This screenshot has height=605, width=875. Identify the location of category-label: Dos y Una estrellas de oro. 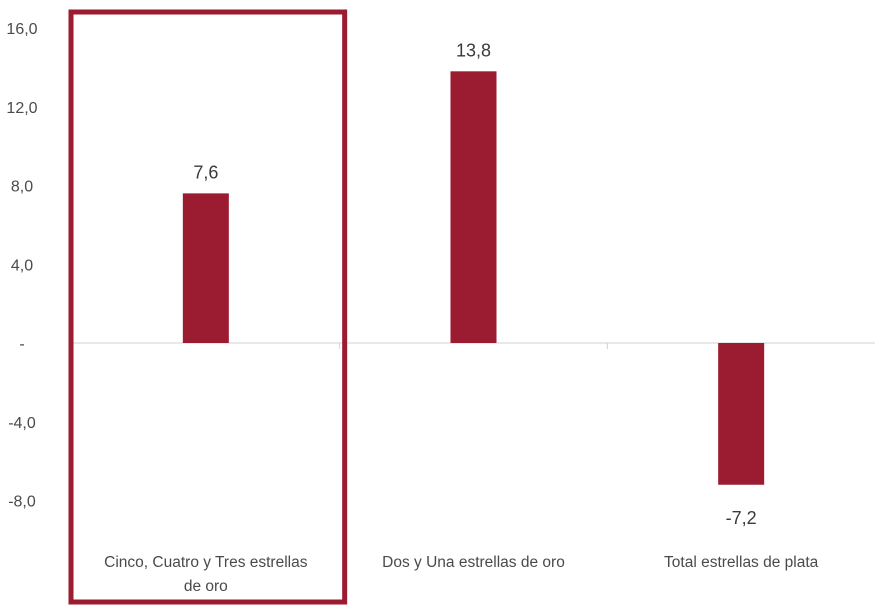
(473, 562).